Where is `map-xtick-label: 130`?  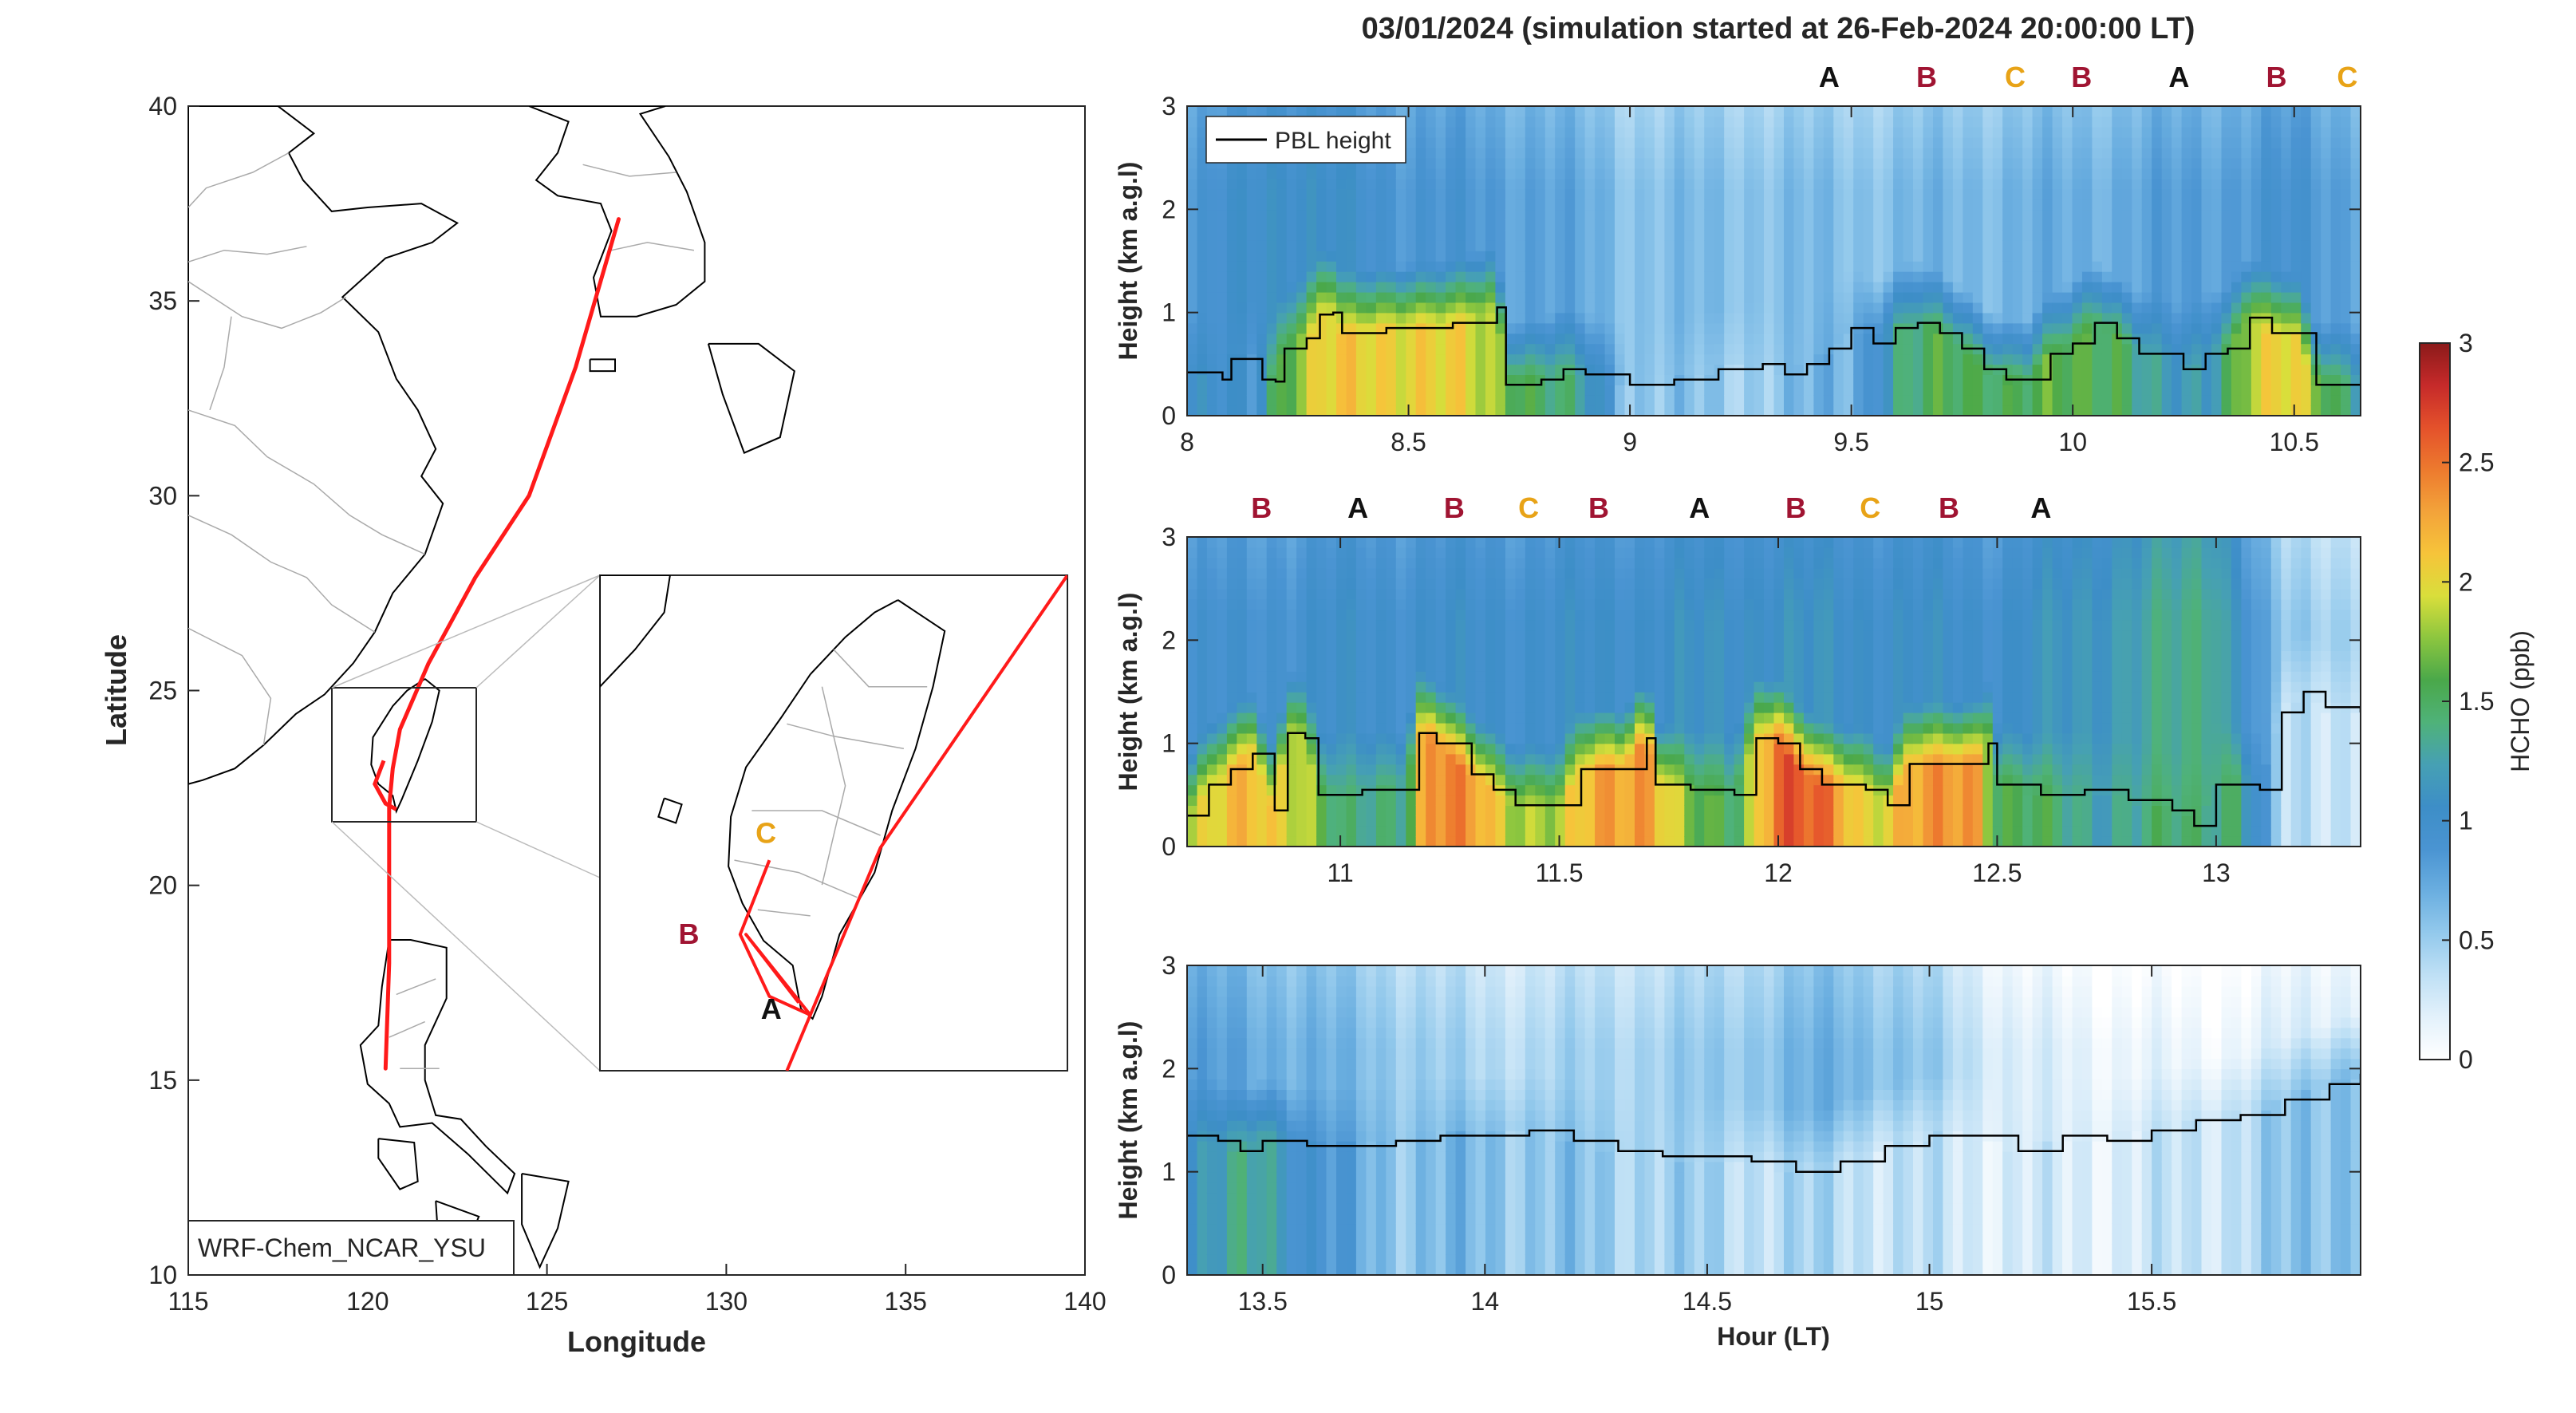
map-xtick-label: 130 is located at coordinates (727, 1301).